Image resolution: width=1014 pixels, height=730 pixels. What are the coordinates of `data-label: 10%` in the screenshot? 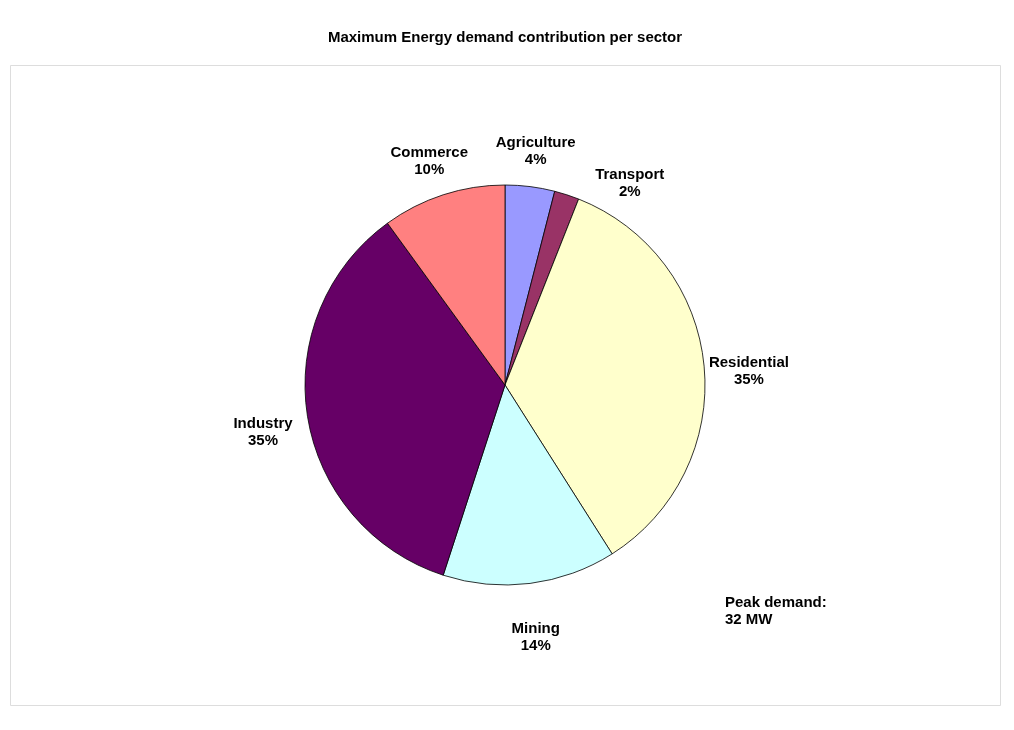 It's located at (429, 168).